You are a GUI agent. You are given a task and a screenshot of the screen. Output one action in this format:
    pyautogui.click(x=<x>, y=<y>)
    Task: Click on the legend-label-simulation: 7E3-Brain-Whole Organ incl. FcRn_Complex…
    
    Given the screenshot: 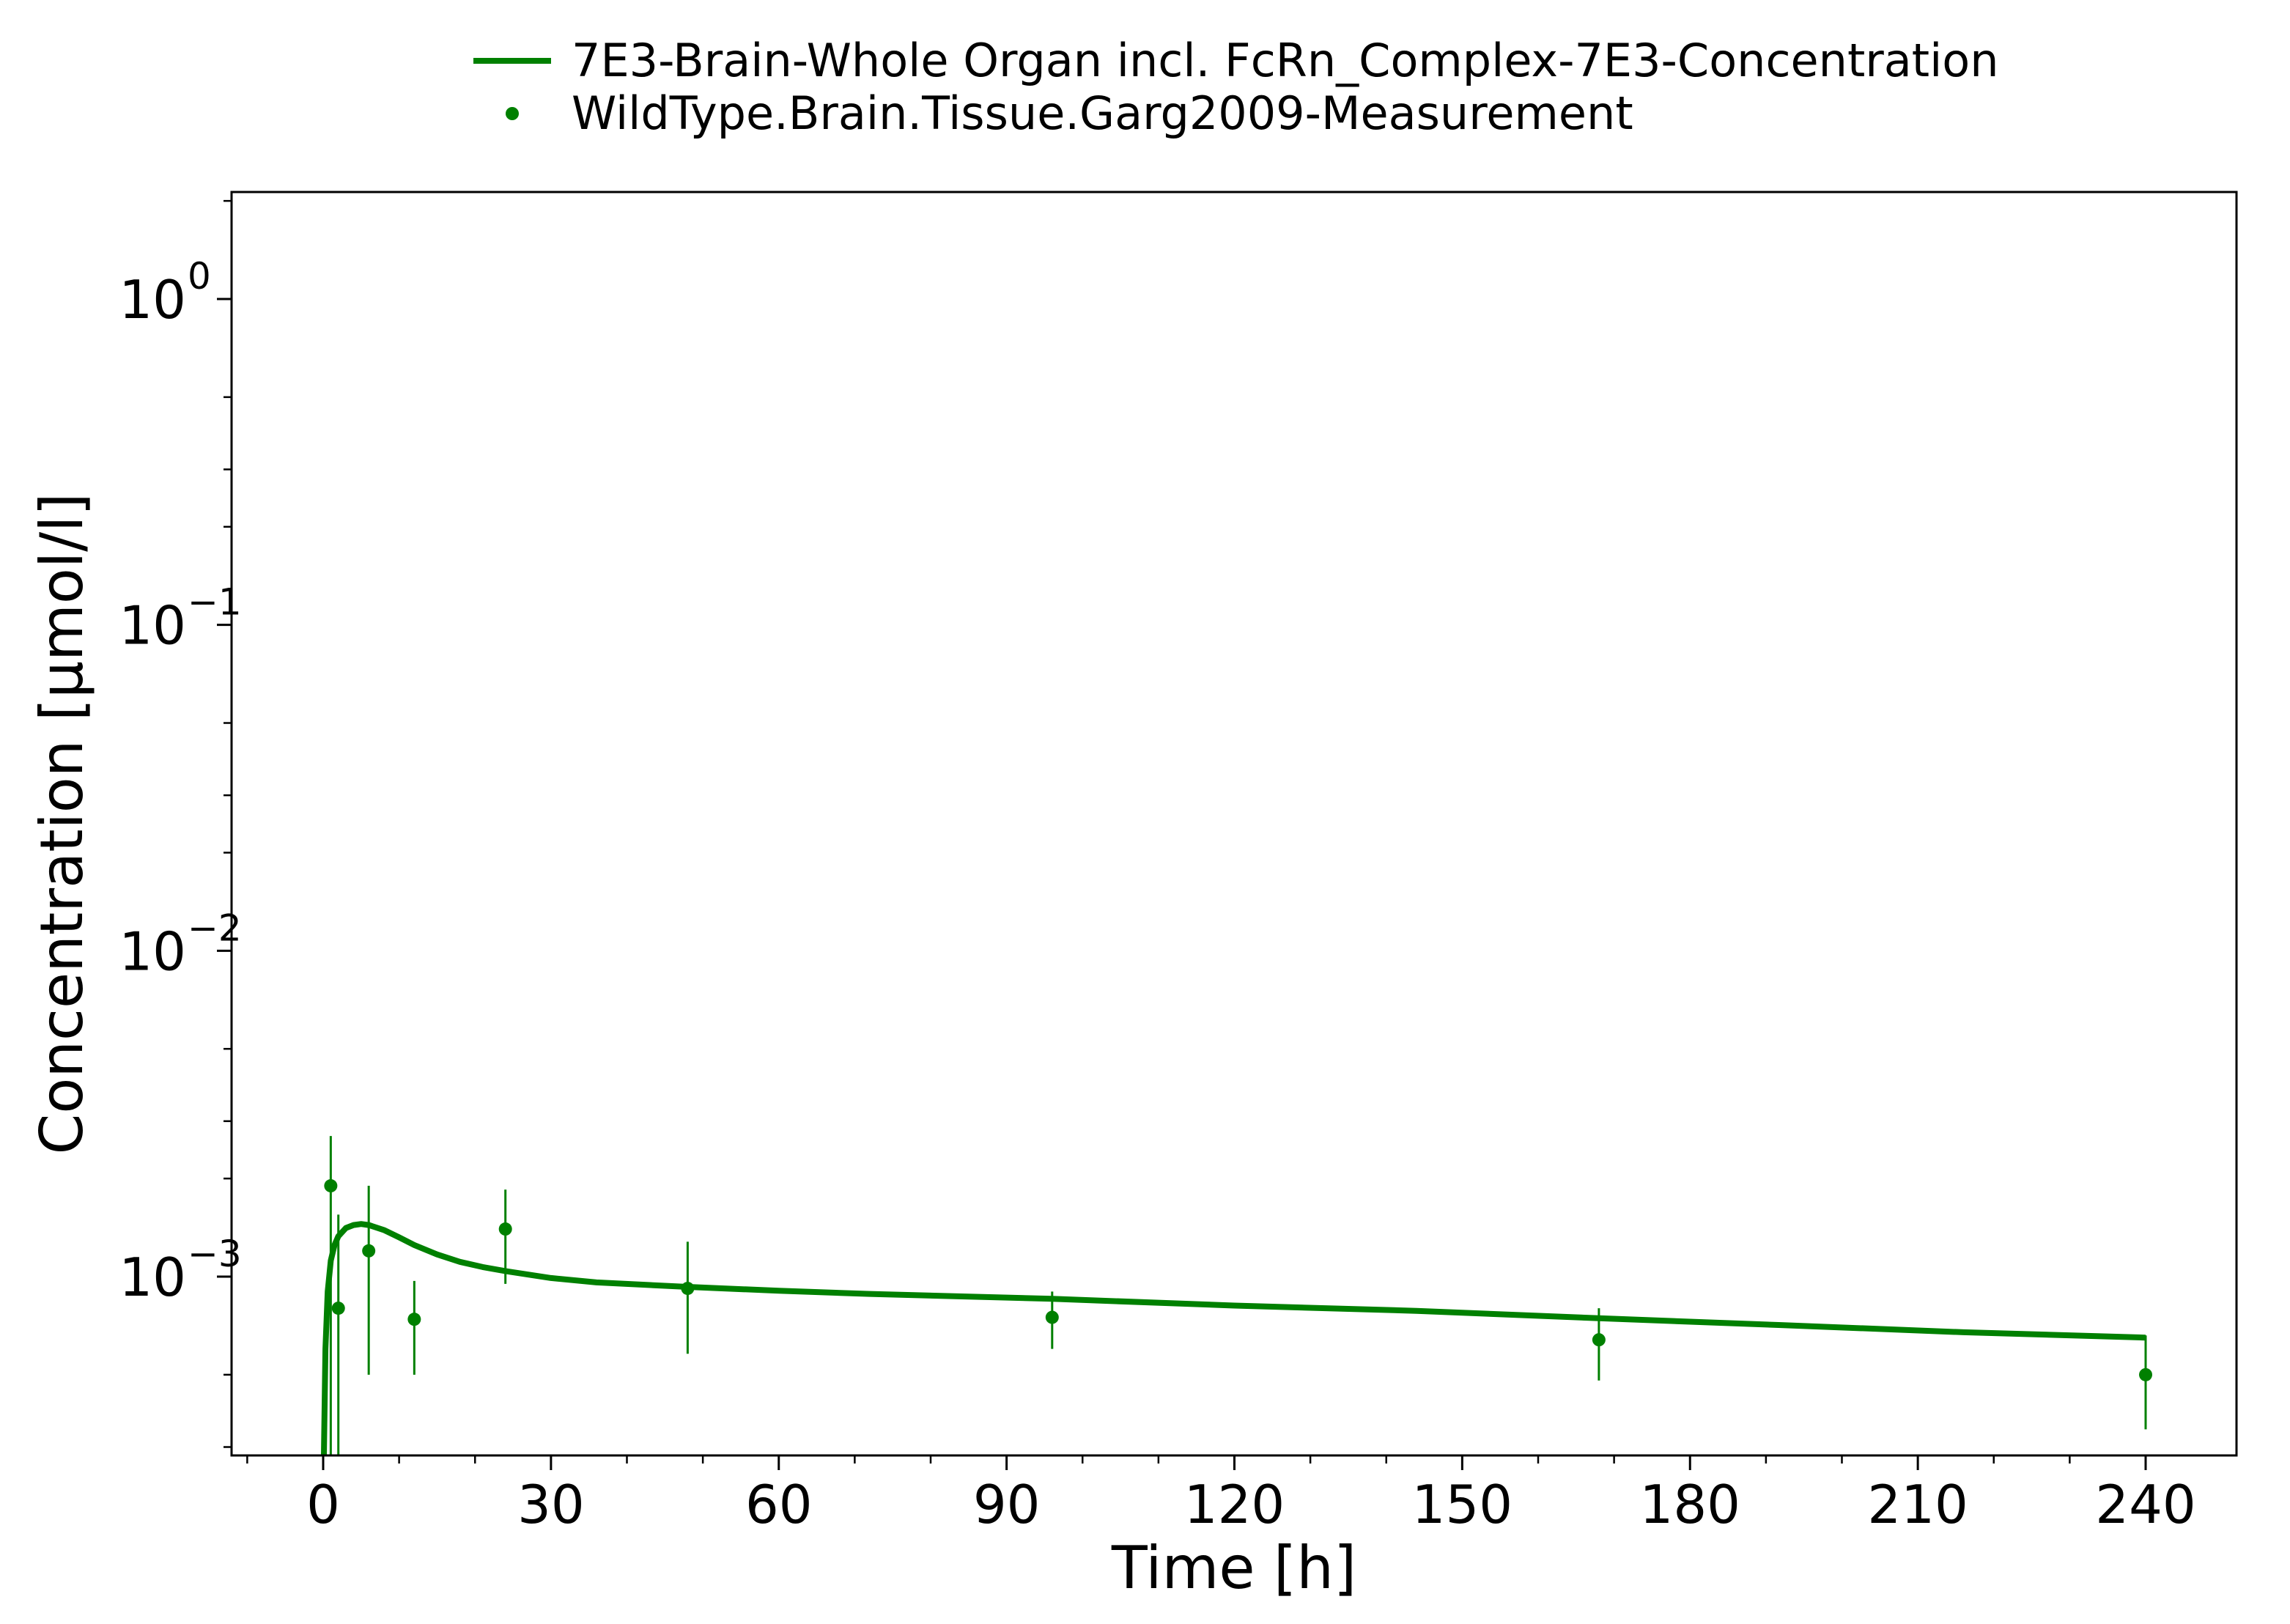 What is the action you would take?
    pyautogui.click(x=1285, y=60)
    